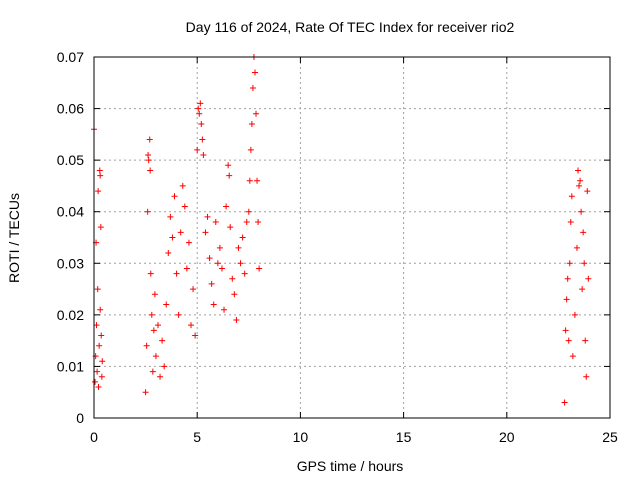 The width and height of the screenshot is (640, 480). What do you see at coordinates (14, 238) in the screenshot?
I see `y-axis-label: ROTI / TECUs` at bounding box center [14, 238].